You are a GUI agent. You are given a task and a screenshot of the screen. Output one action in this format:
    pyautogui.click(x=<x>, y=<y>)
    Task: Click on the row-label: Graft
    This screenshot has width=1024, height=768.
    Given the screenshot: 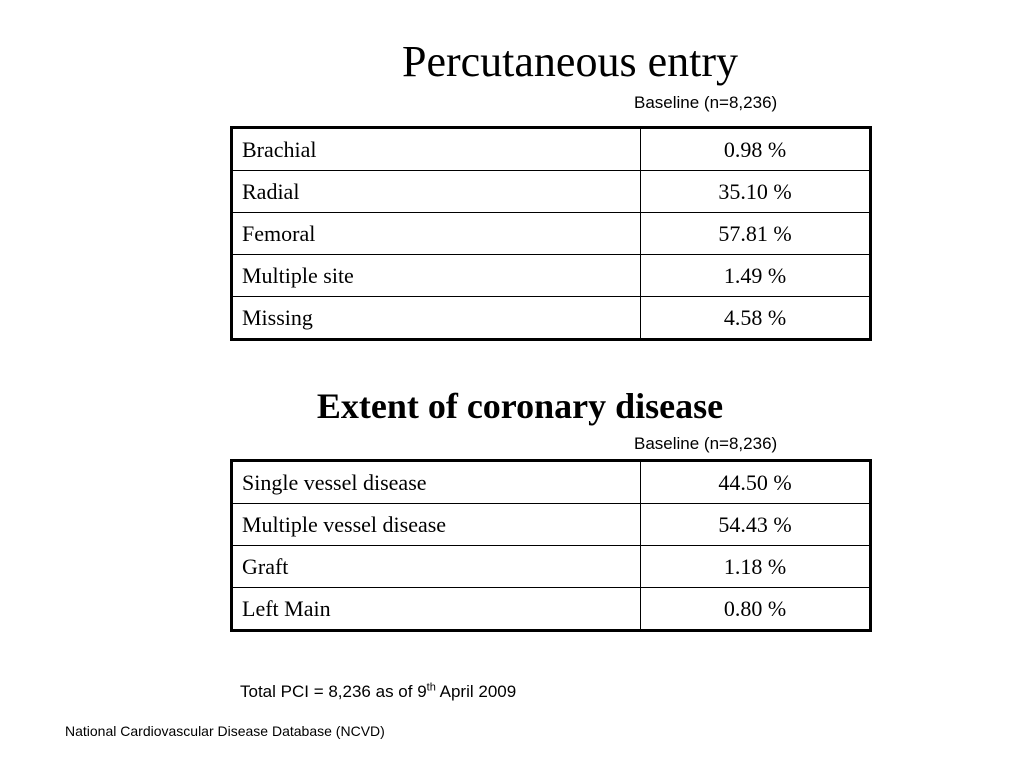 What is the action you would take?
    pyautogui.click(x=436, y=566)
    